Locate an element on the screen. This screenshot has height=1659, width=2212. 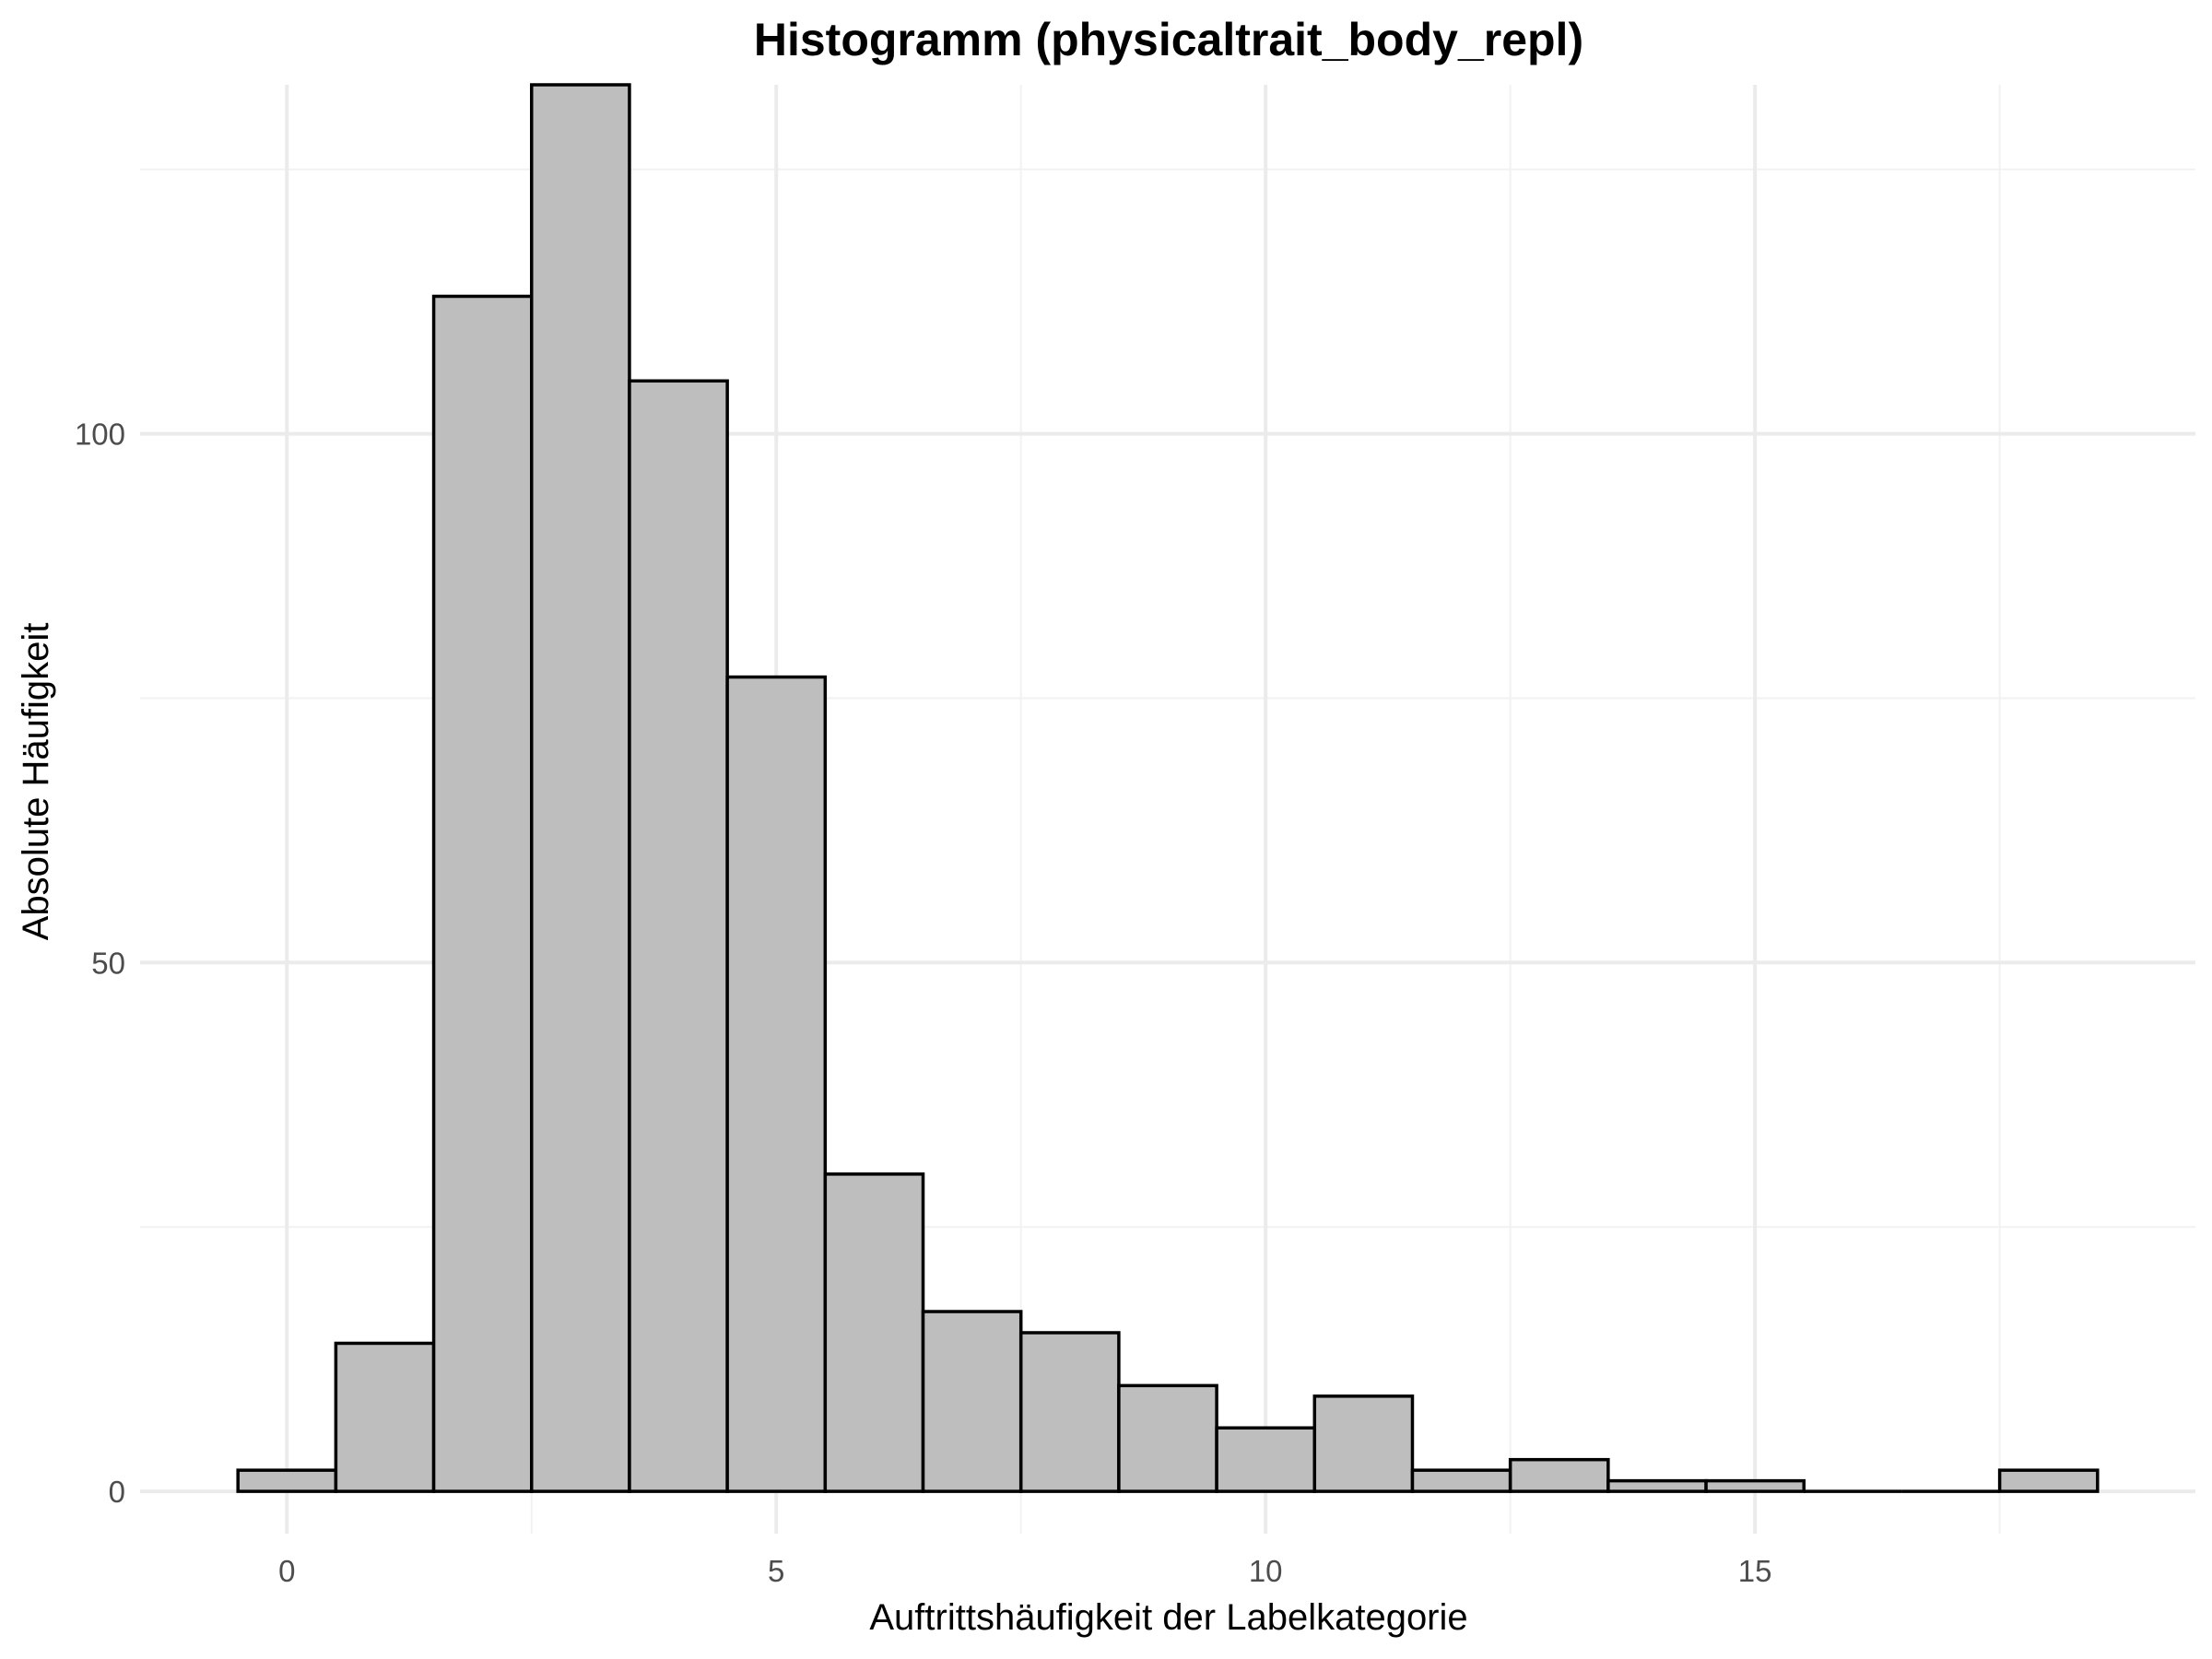
x-axis-label: Auftrittshäufigkeit der Labelkategorie is located at coordinates (1168, 1617).